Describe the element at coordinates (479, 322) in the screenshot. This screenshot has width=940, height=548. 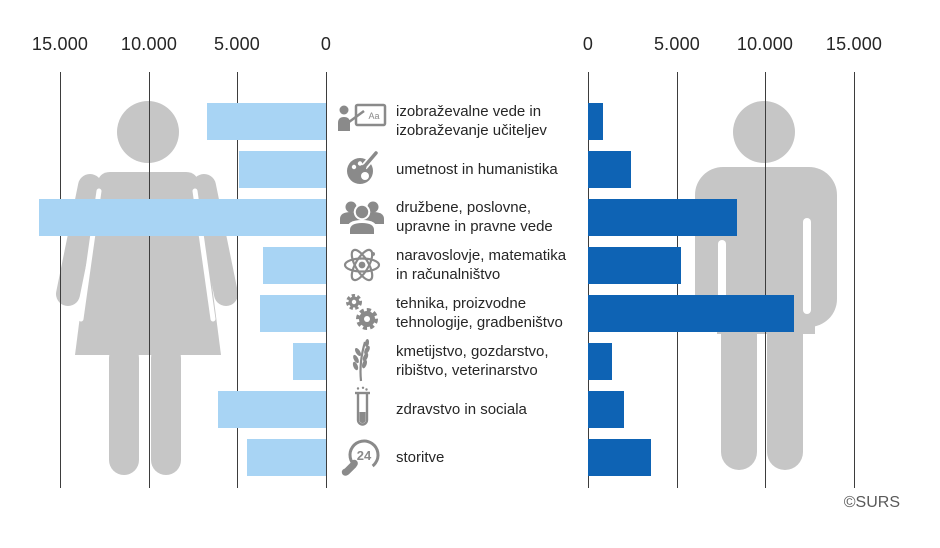
I see `category-label-line: tehnologije, gradbeništvo` at that location.